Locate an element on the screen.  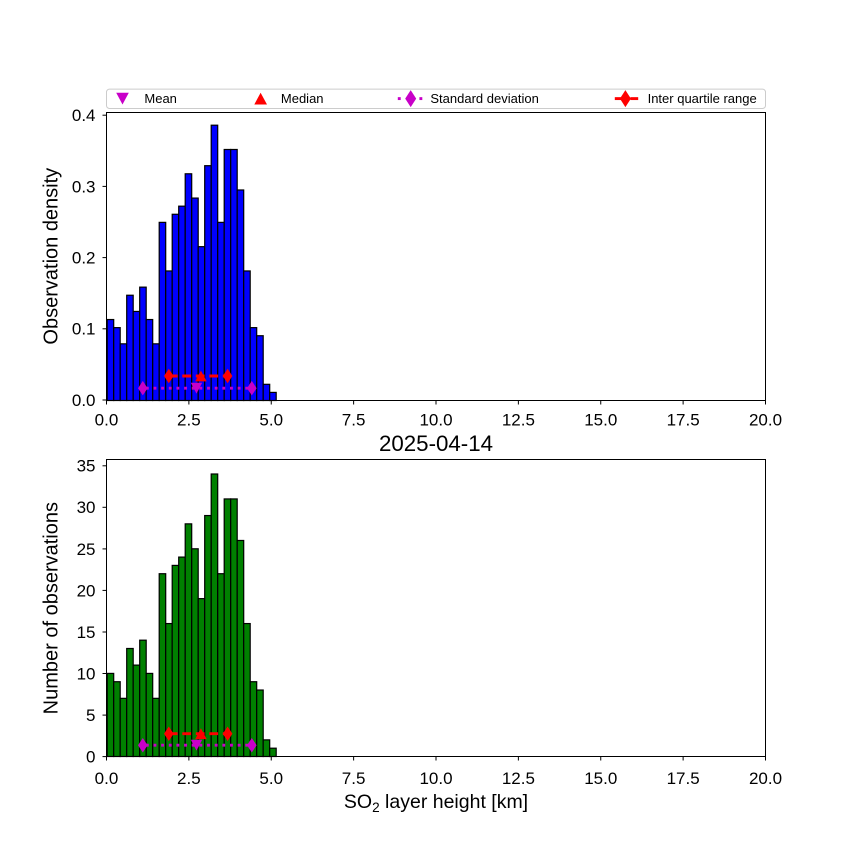
svg-text: SO2 layer height [km] is located at coordinates (436, 803).